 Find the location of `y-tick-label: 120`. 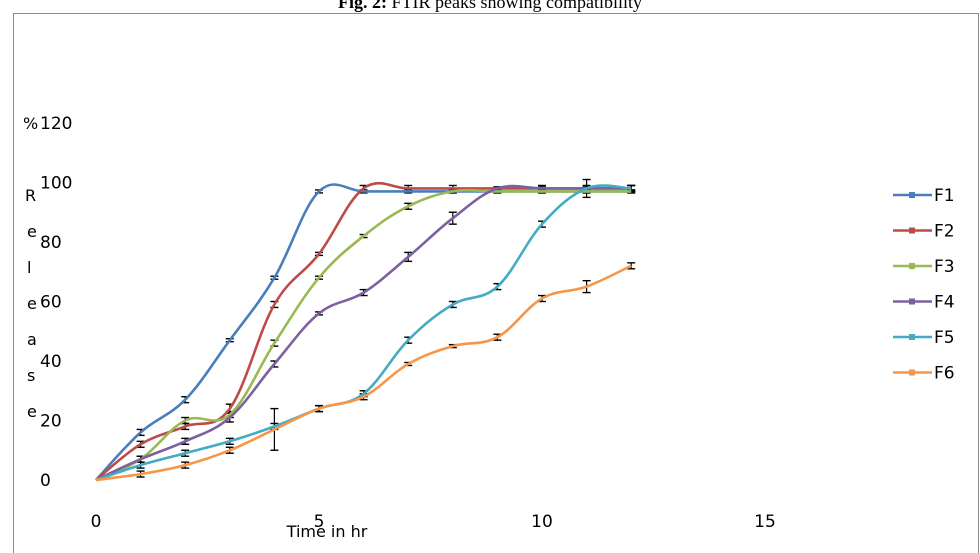

y-tick-label: 120 is located at coordinates (56, 124).